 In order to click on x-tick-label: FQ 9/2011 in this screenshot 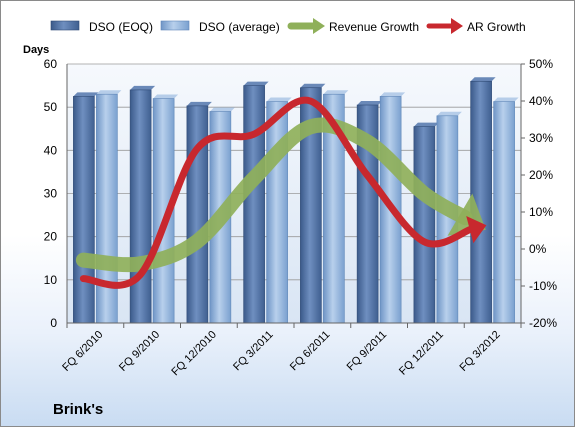, I will do `click(367, 351)`.